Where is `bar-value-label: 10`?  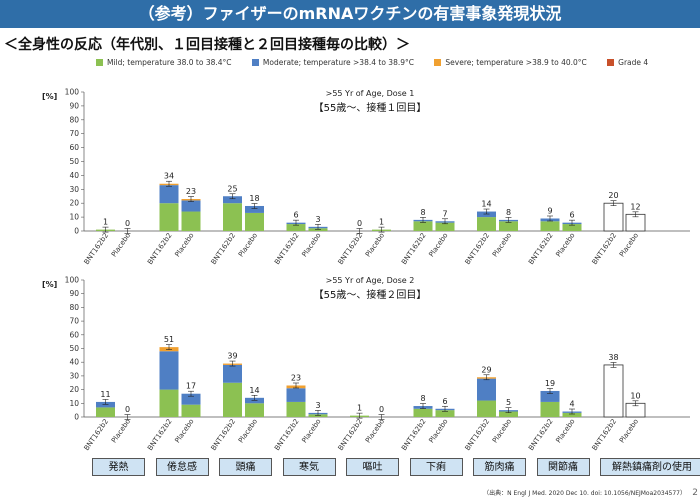
bar-value-label: 10 is located at coordinates (635, 395).